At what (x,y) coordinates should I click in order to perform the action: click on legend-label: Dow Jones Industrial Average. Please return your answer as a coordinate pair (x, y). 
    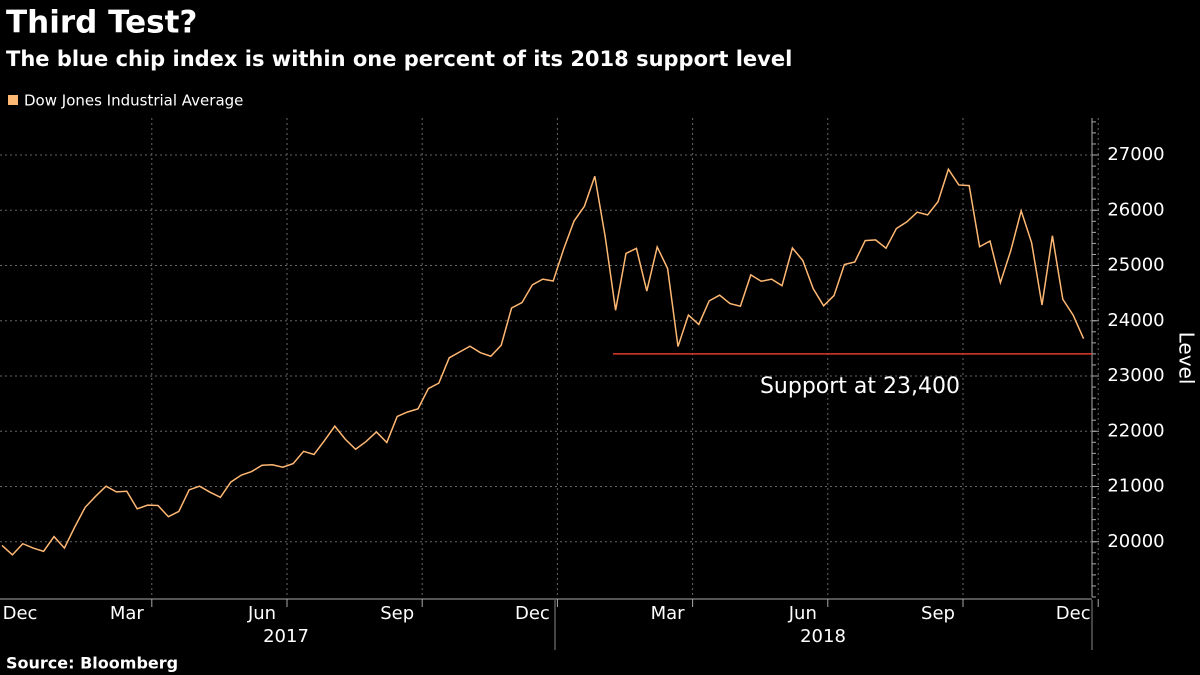
    Looking at the image, I should click on (133, 101).